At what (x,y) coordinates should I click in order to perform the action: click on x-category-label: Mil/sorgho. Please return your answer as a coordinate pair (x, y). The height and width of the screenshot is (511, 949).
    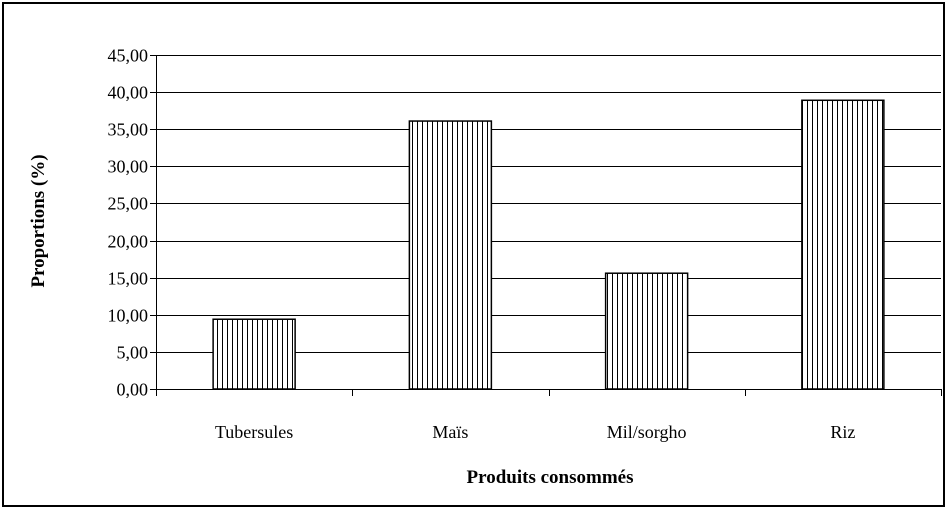
    Looking at the image, I should click on (647, 432).